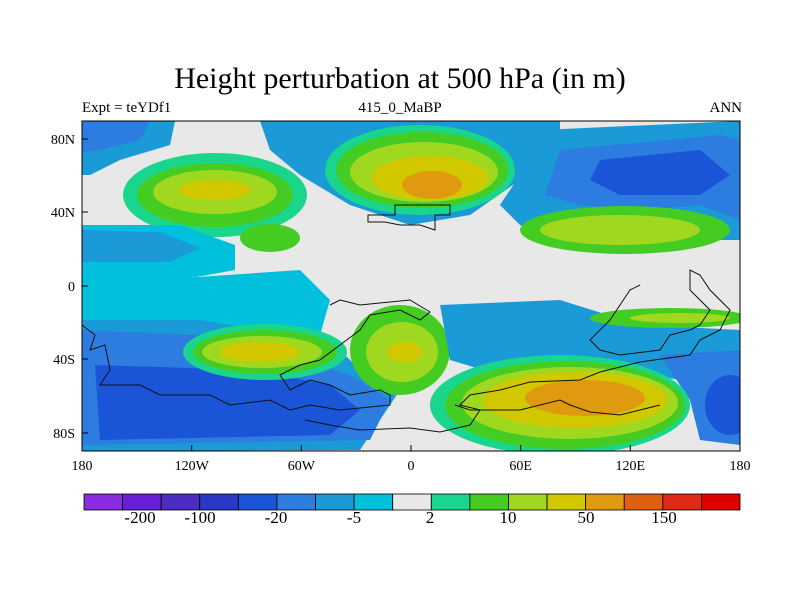 The height and width of the screenshot is (600, 800). What do you see at coordinates (116, 136) in the screenshot?
I see `contour-neg-nw-core` at bounding box center [116, 136].